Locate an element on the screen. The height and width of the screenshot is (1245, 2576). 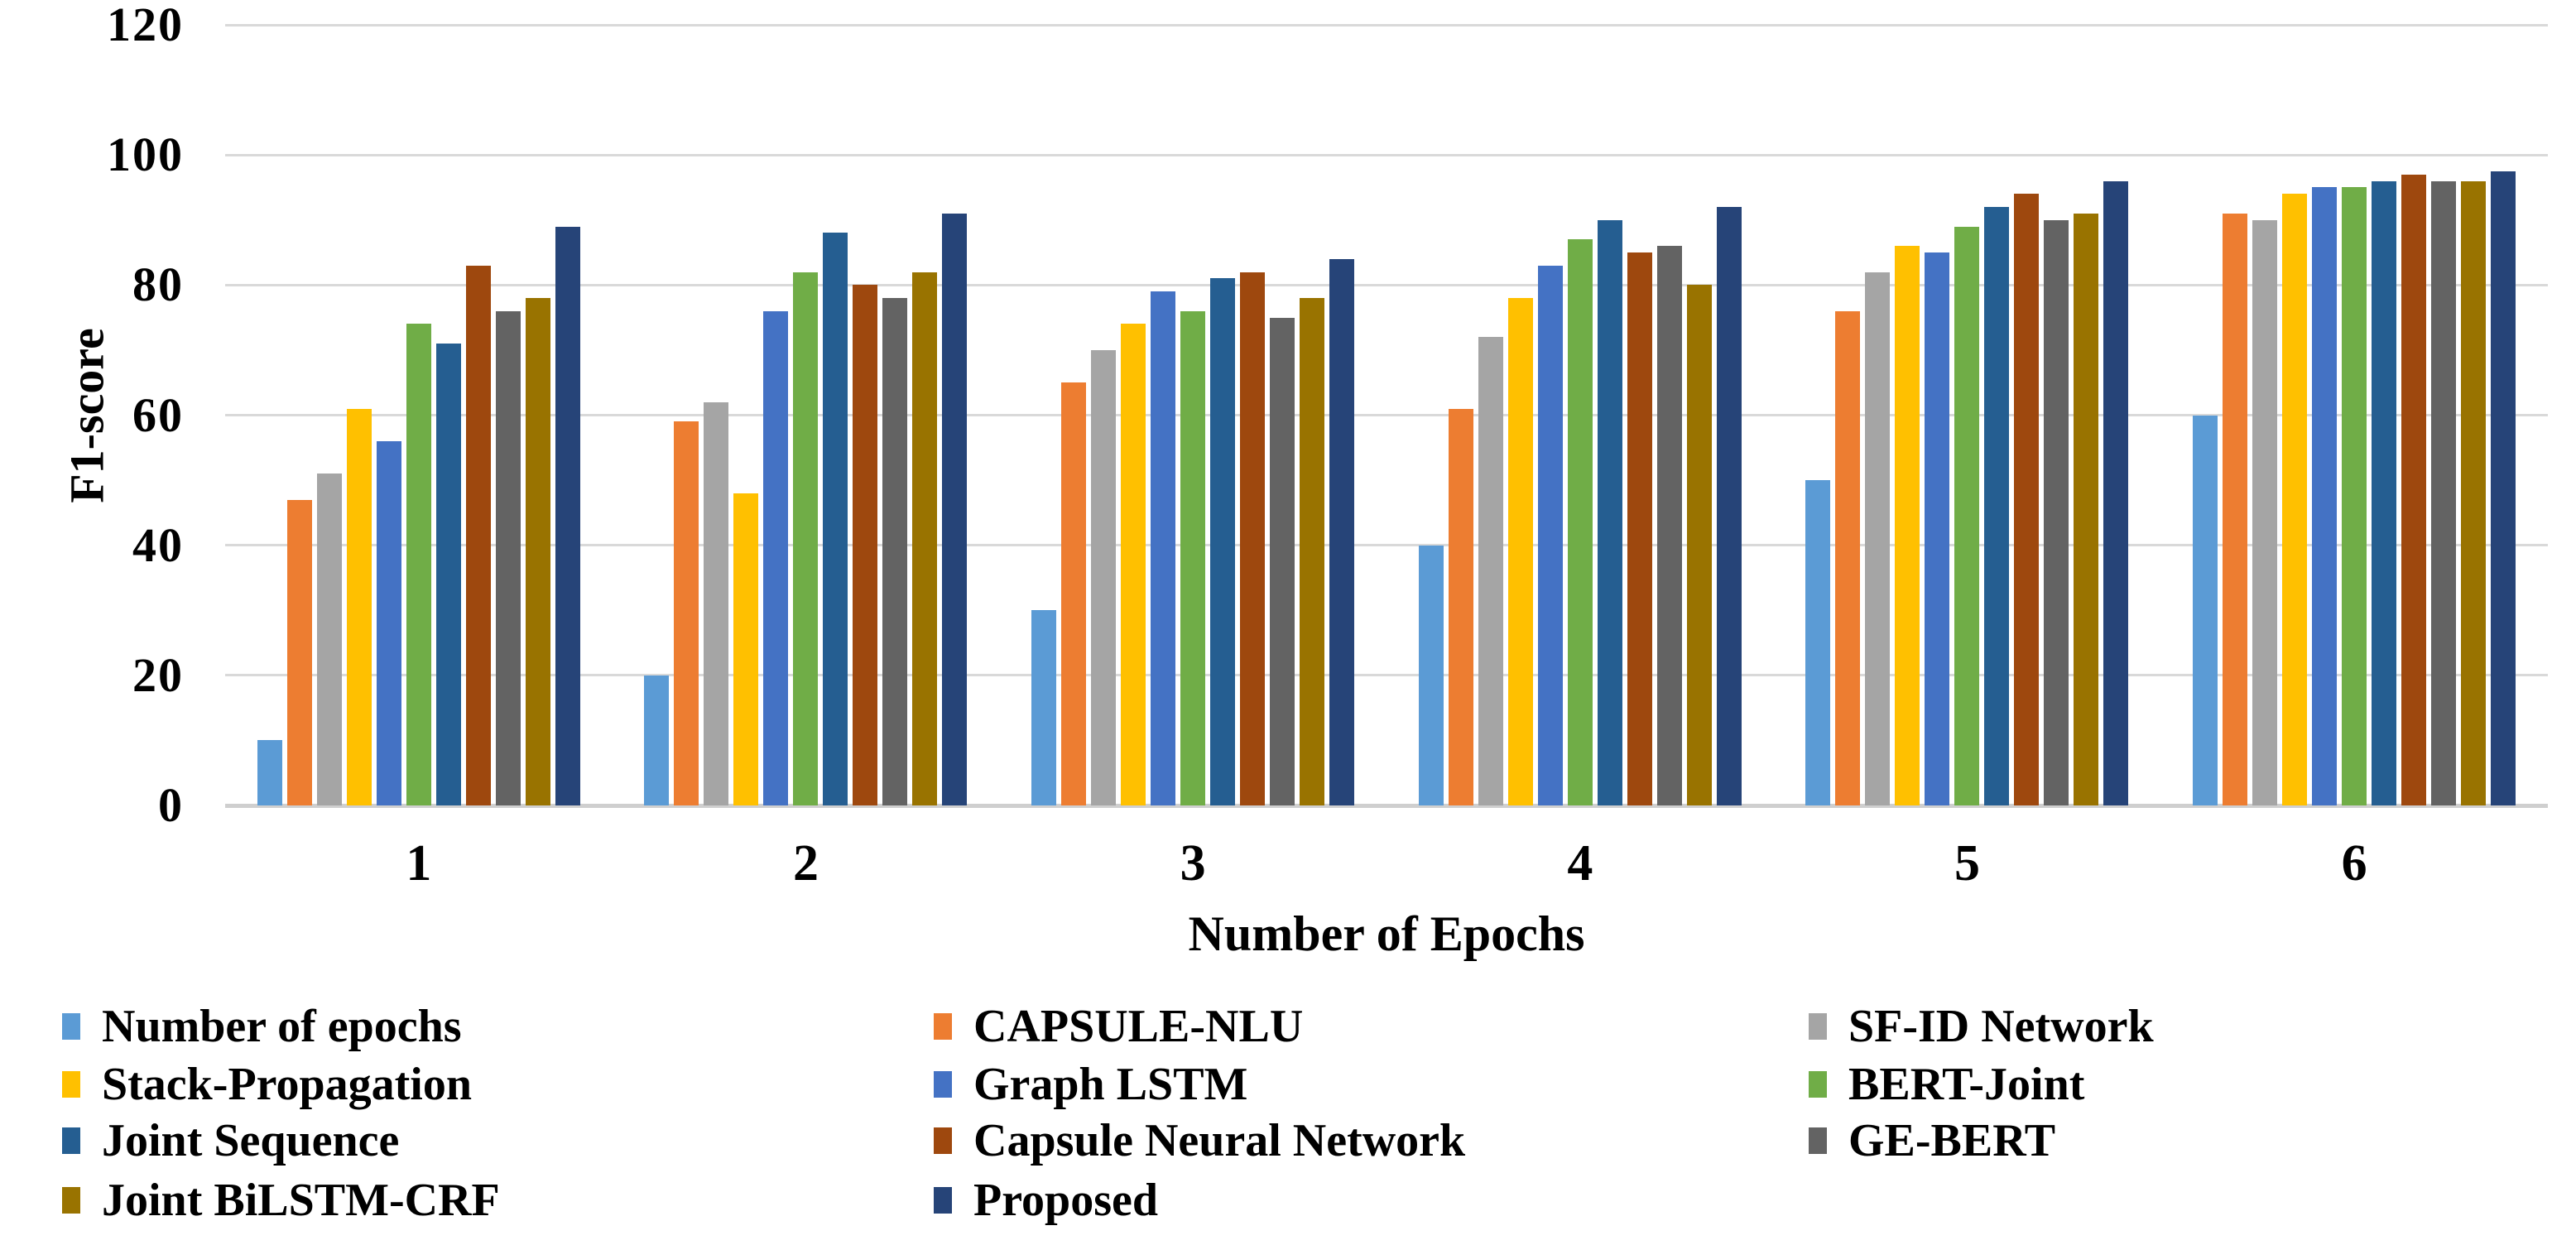
y-tick-label-120: 120 is located at coordinates (145, 26).